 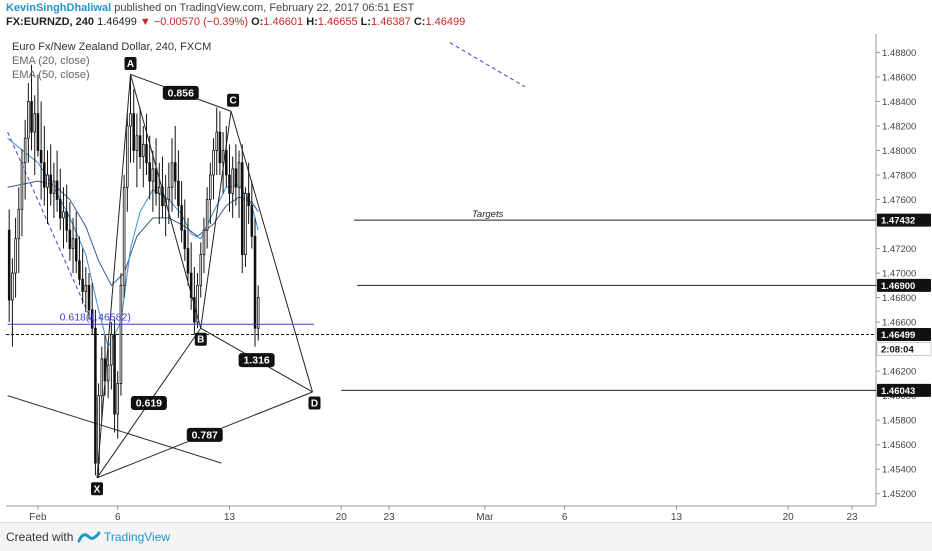 I want to click on y-tick-label: 1.45800, so click(x=899, y=421).